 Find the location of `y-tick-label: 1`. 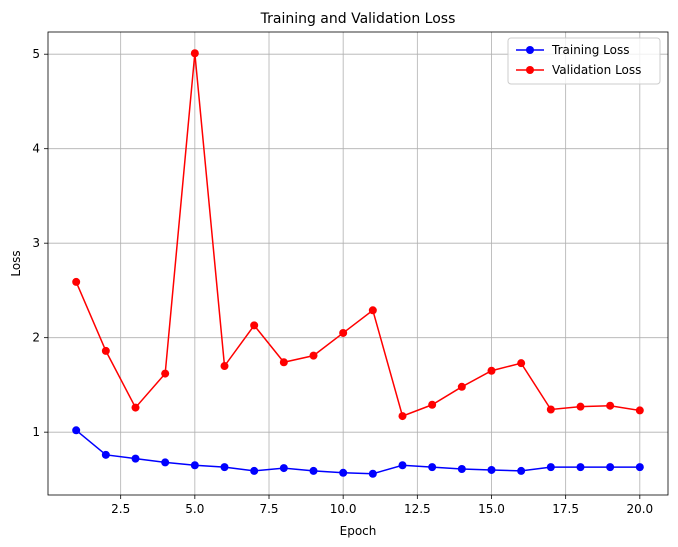

y-tick-label: 1 is located at coordinates (36, 432).